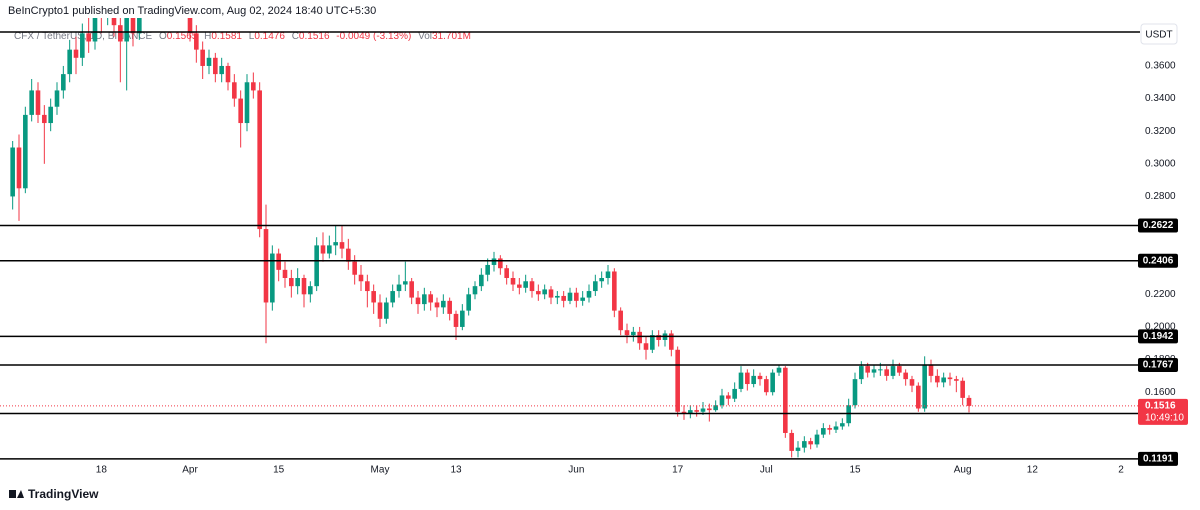 The height and width of the screenshot is (510, 1200). Describe the element at coordinates (1160, 294) in the screenshot. I see `y-tick-label: 0.2200` at that location.